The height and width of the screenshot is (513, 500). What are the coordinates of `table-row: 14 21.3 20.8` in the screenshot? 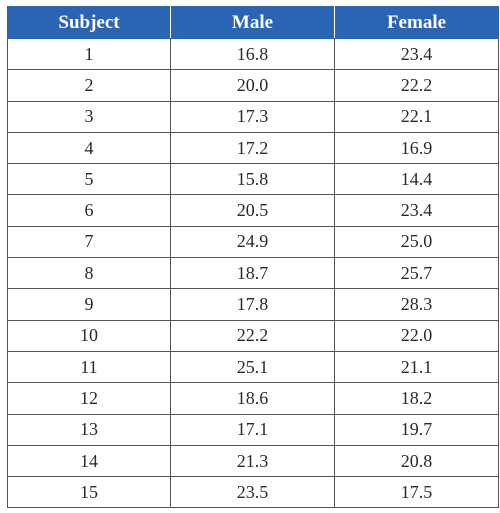 It's located at (253, 461).